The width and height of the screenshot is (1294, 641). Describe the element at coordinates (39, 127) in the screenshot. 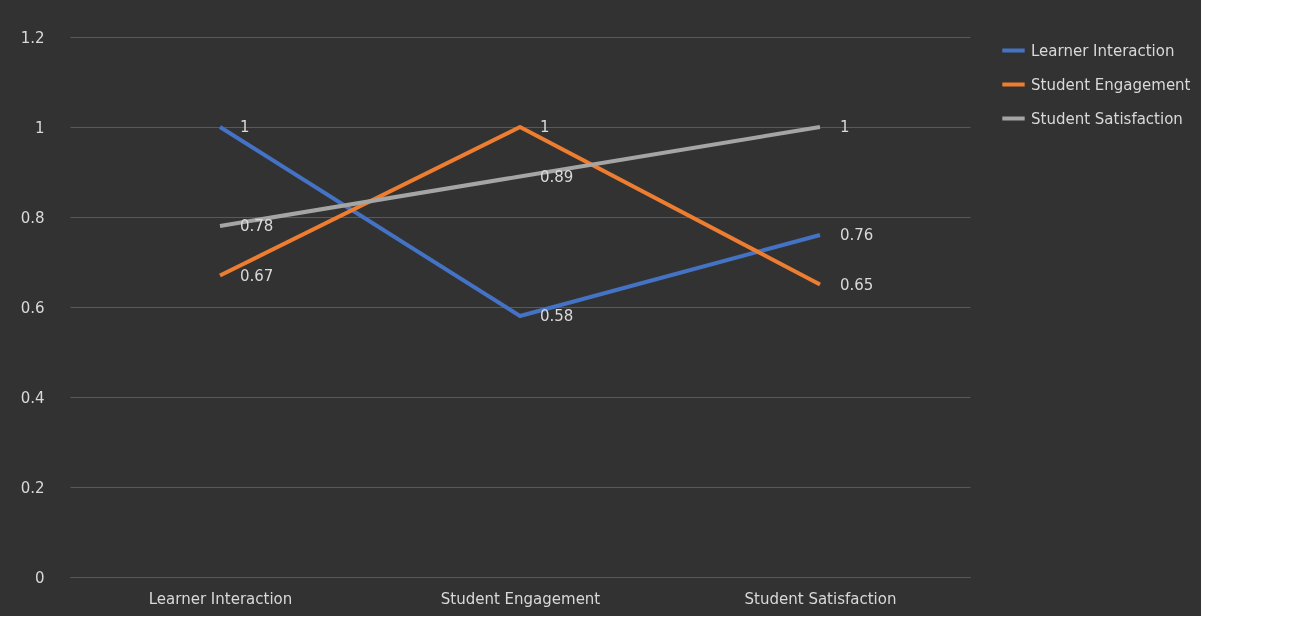

I see `y-tick-label: 1` at that location.